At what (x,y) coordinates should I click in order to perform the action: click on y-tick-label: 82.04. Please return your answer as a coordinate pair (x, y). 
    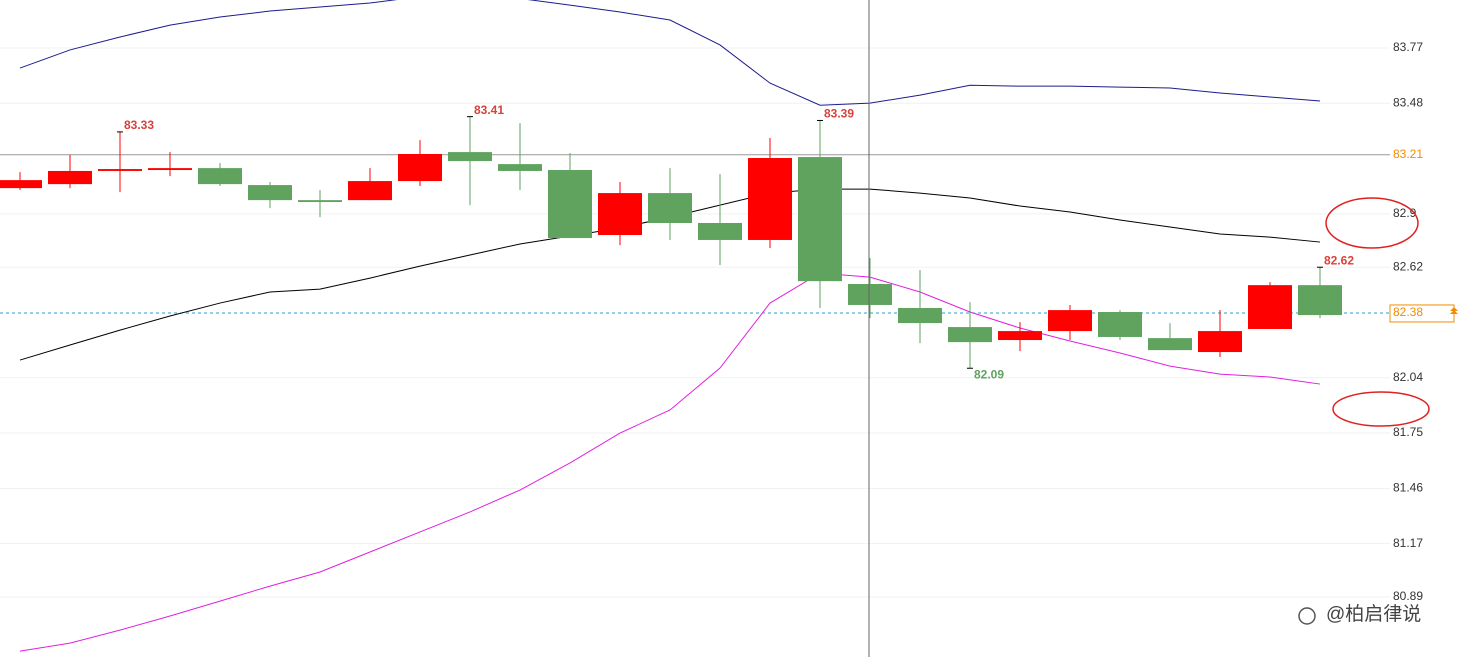
    Looking at the image, I should click on (1408, 377).